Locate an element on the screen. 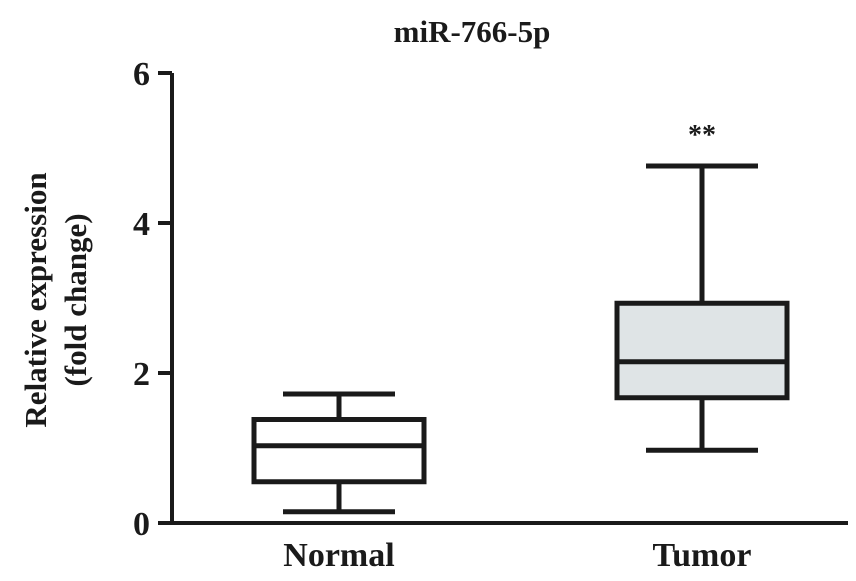  x-category-label: Tumor is located at coordinates (702, 555).